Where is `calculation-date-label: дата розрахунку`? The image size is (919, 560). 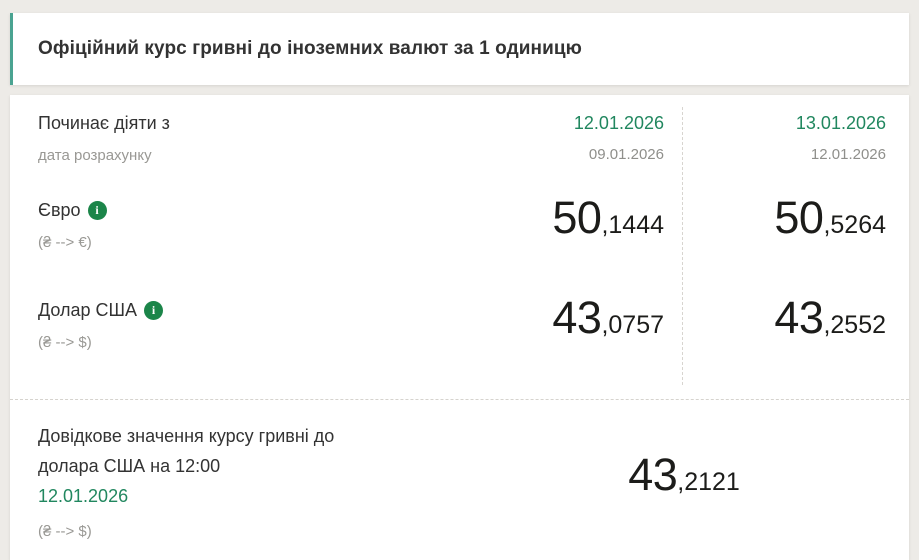 calculation-date-label: дата розрахунку is located at coordinates (95, 155).